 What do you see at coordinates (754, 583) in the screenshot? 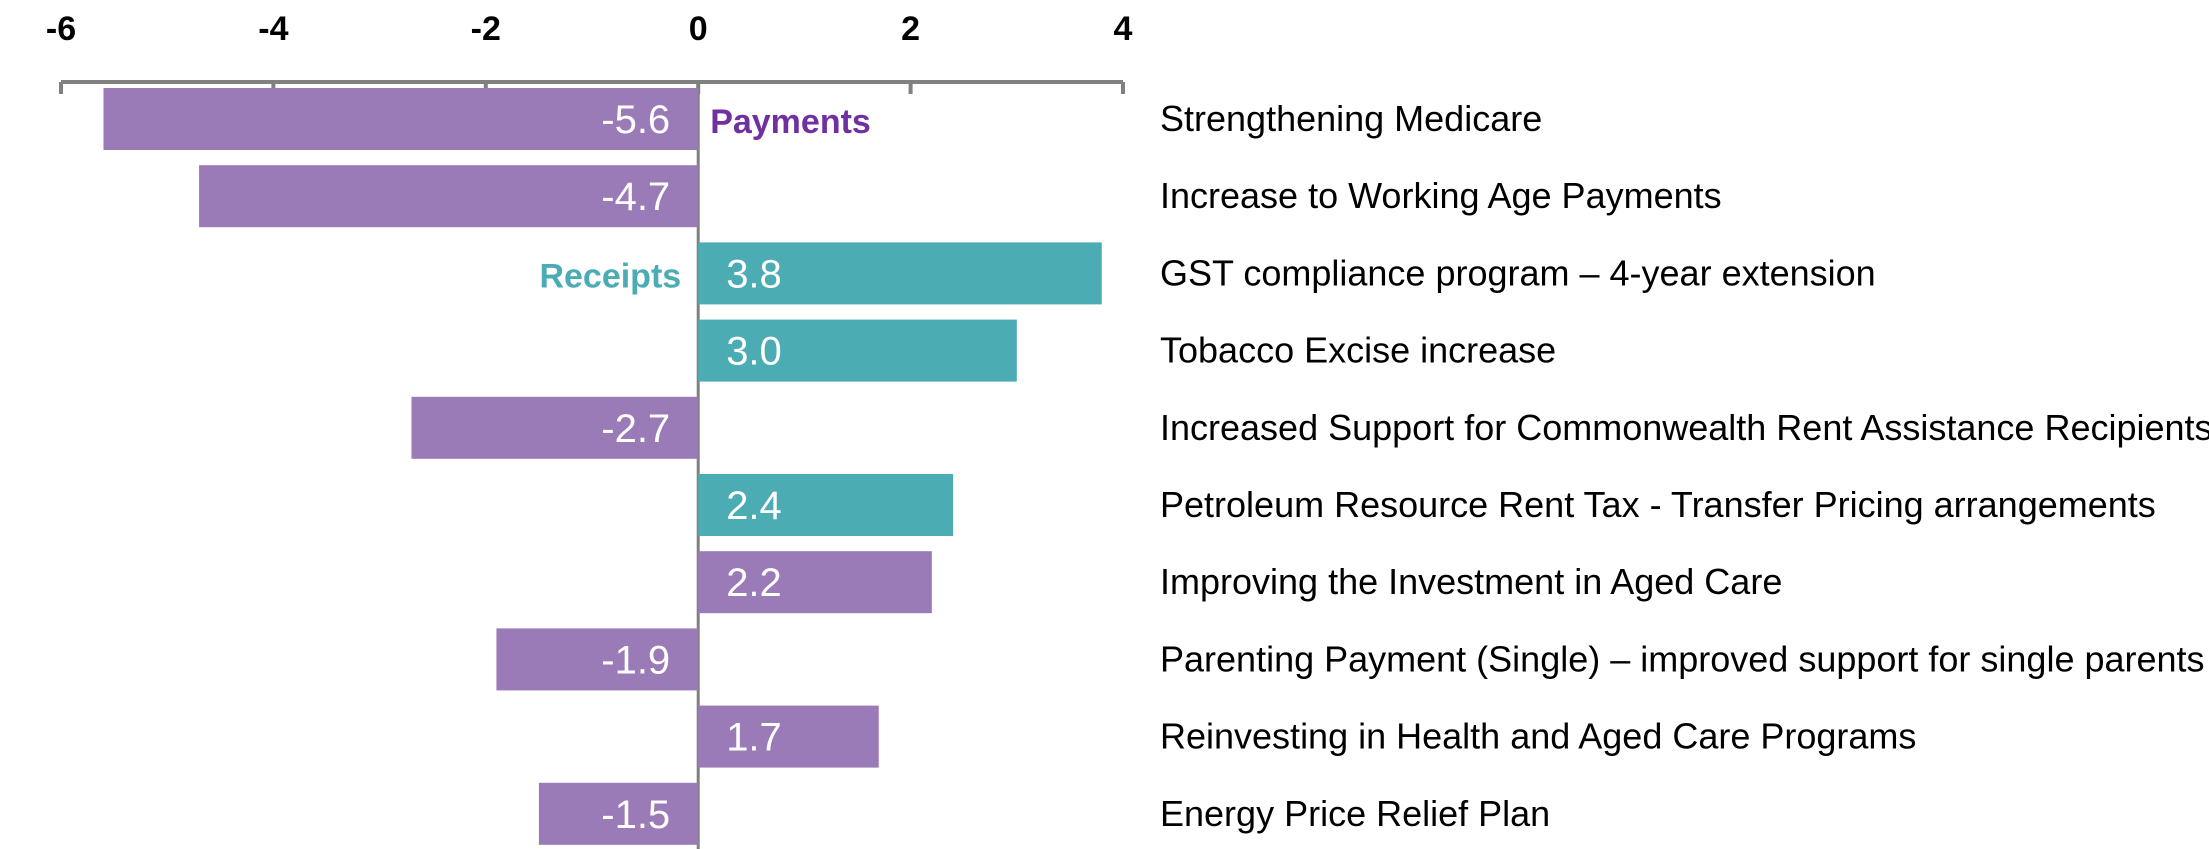
I see `bar-value-label: 2.2` at bounding box center [754, 583].